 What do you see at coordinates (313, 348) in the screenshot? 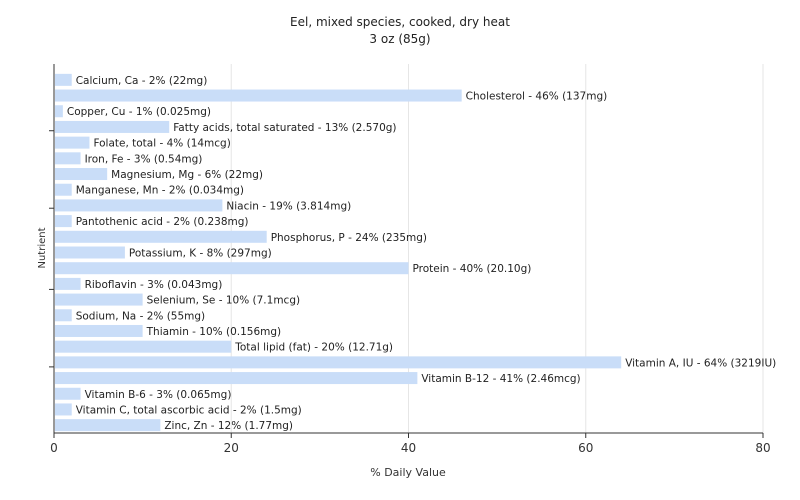
I see `bar-label: Total lipid (fat) - 20% (12.71g)` at bounding box center [313, 348].